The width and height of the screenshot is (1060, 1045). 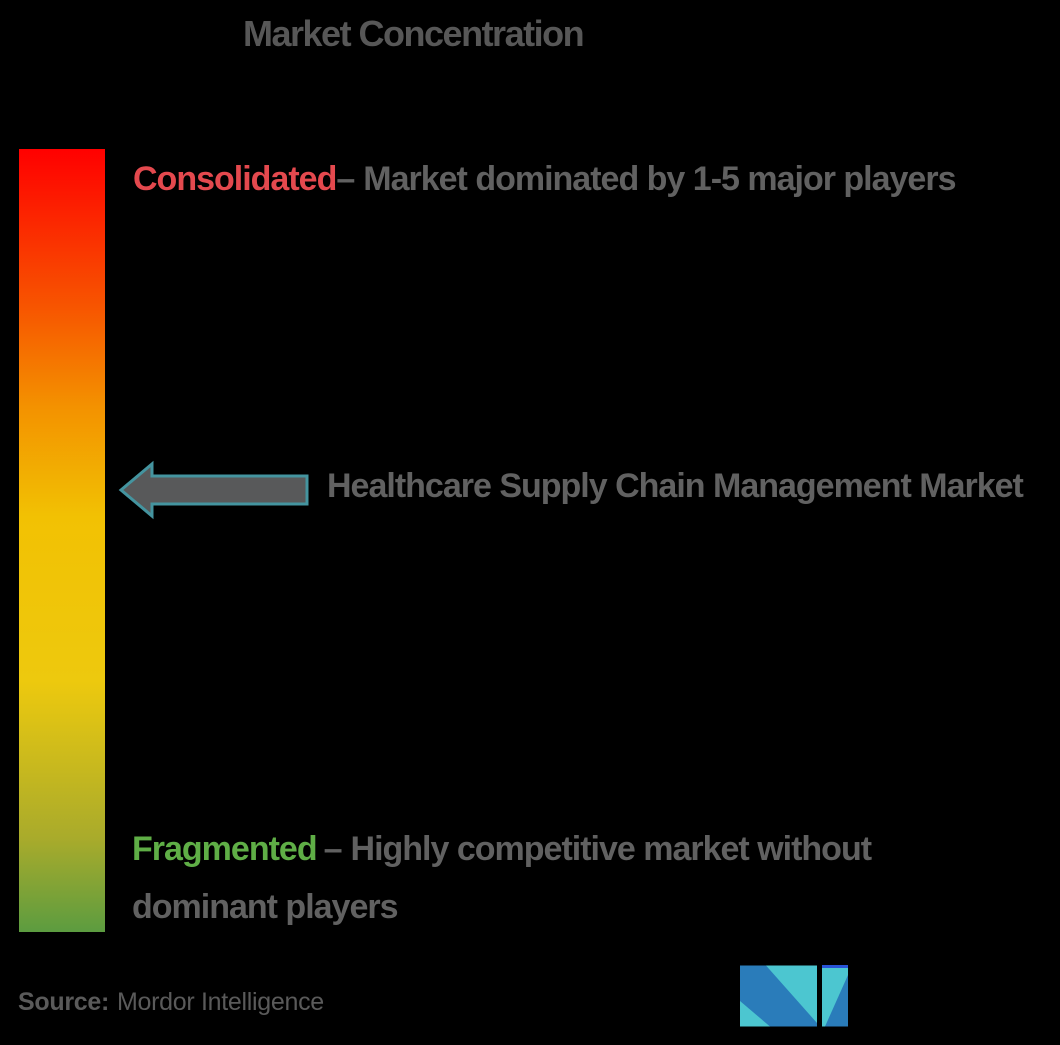 I want to click on logo-m-diagonal, so click(x=778, y=996).